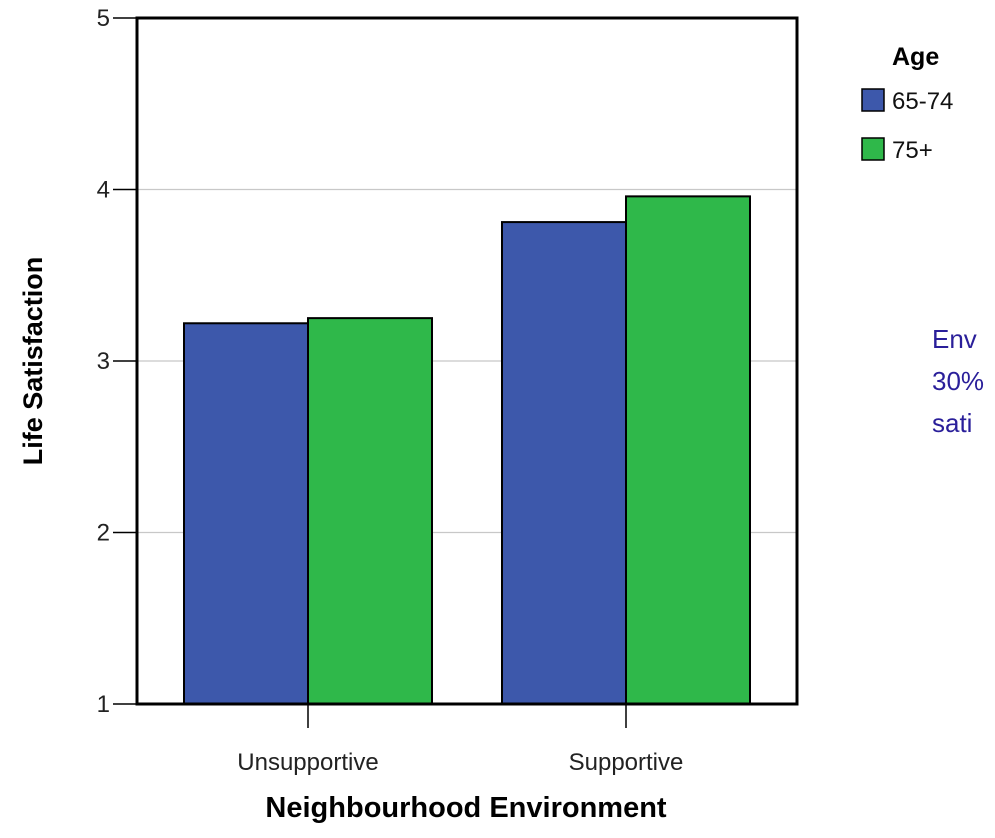 The height and width of the screenshot is (838, 995). What do you see at coordinates (915, 57) in the screenshot?
I see `legend-title: Age` at bounding box center [915, 57].